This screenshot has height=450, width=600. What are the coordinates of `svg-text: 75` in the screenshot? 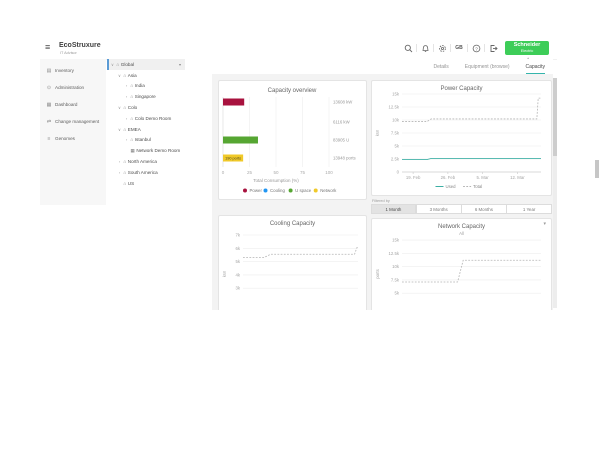 It's located at (303, 172).